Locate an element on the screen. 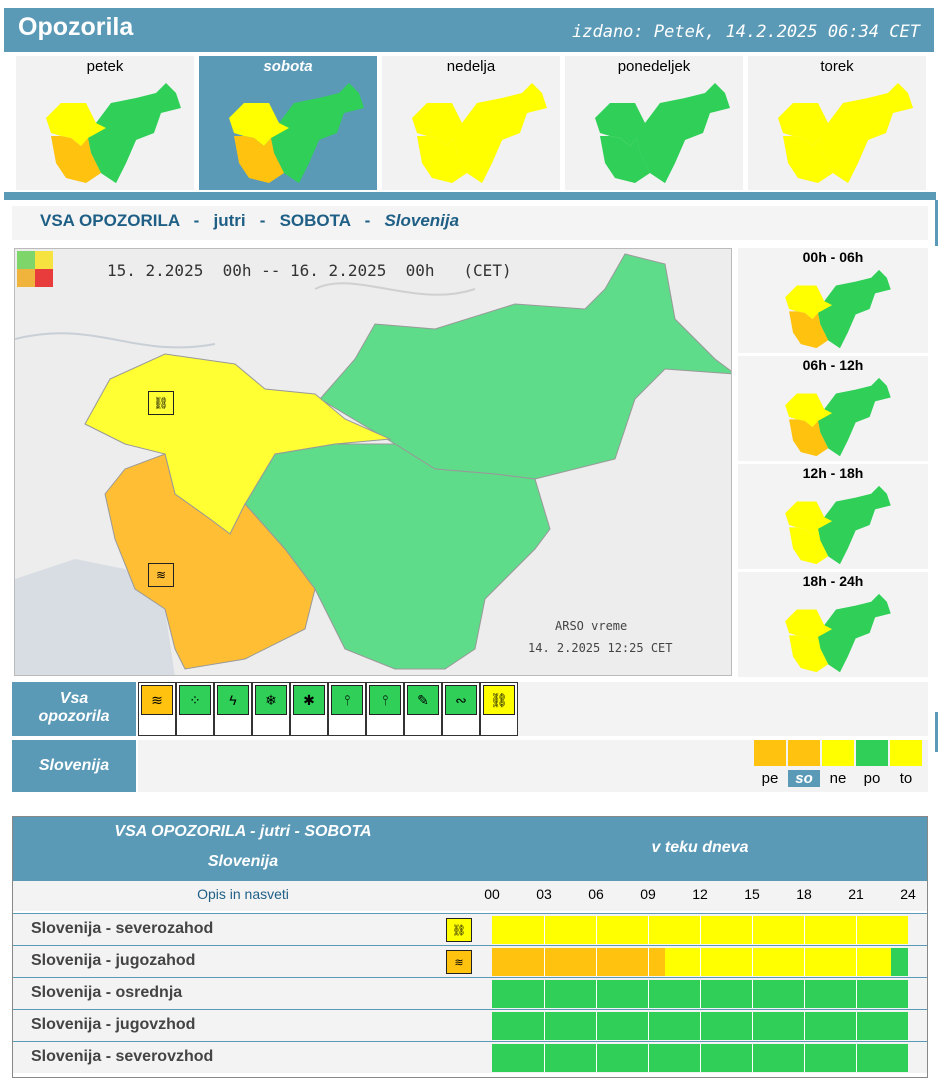  warning-type-button: ❄ is located at coordinates (271, 709).